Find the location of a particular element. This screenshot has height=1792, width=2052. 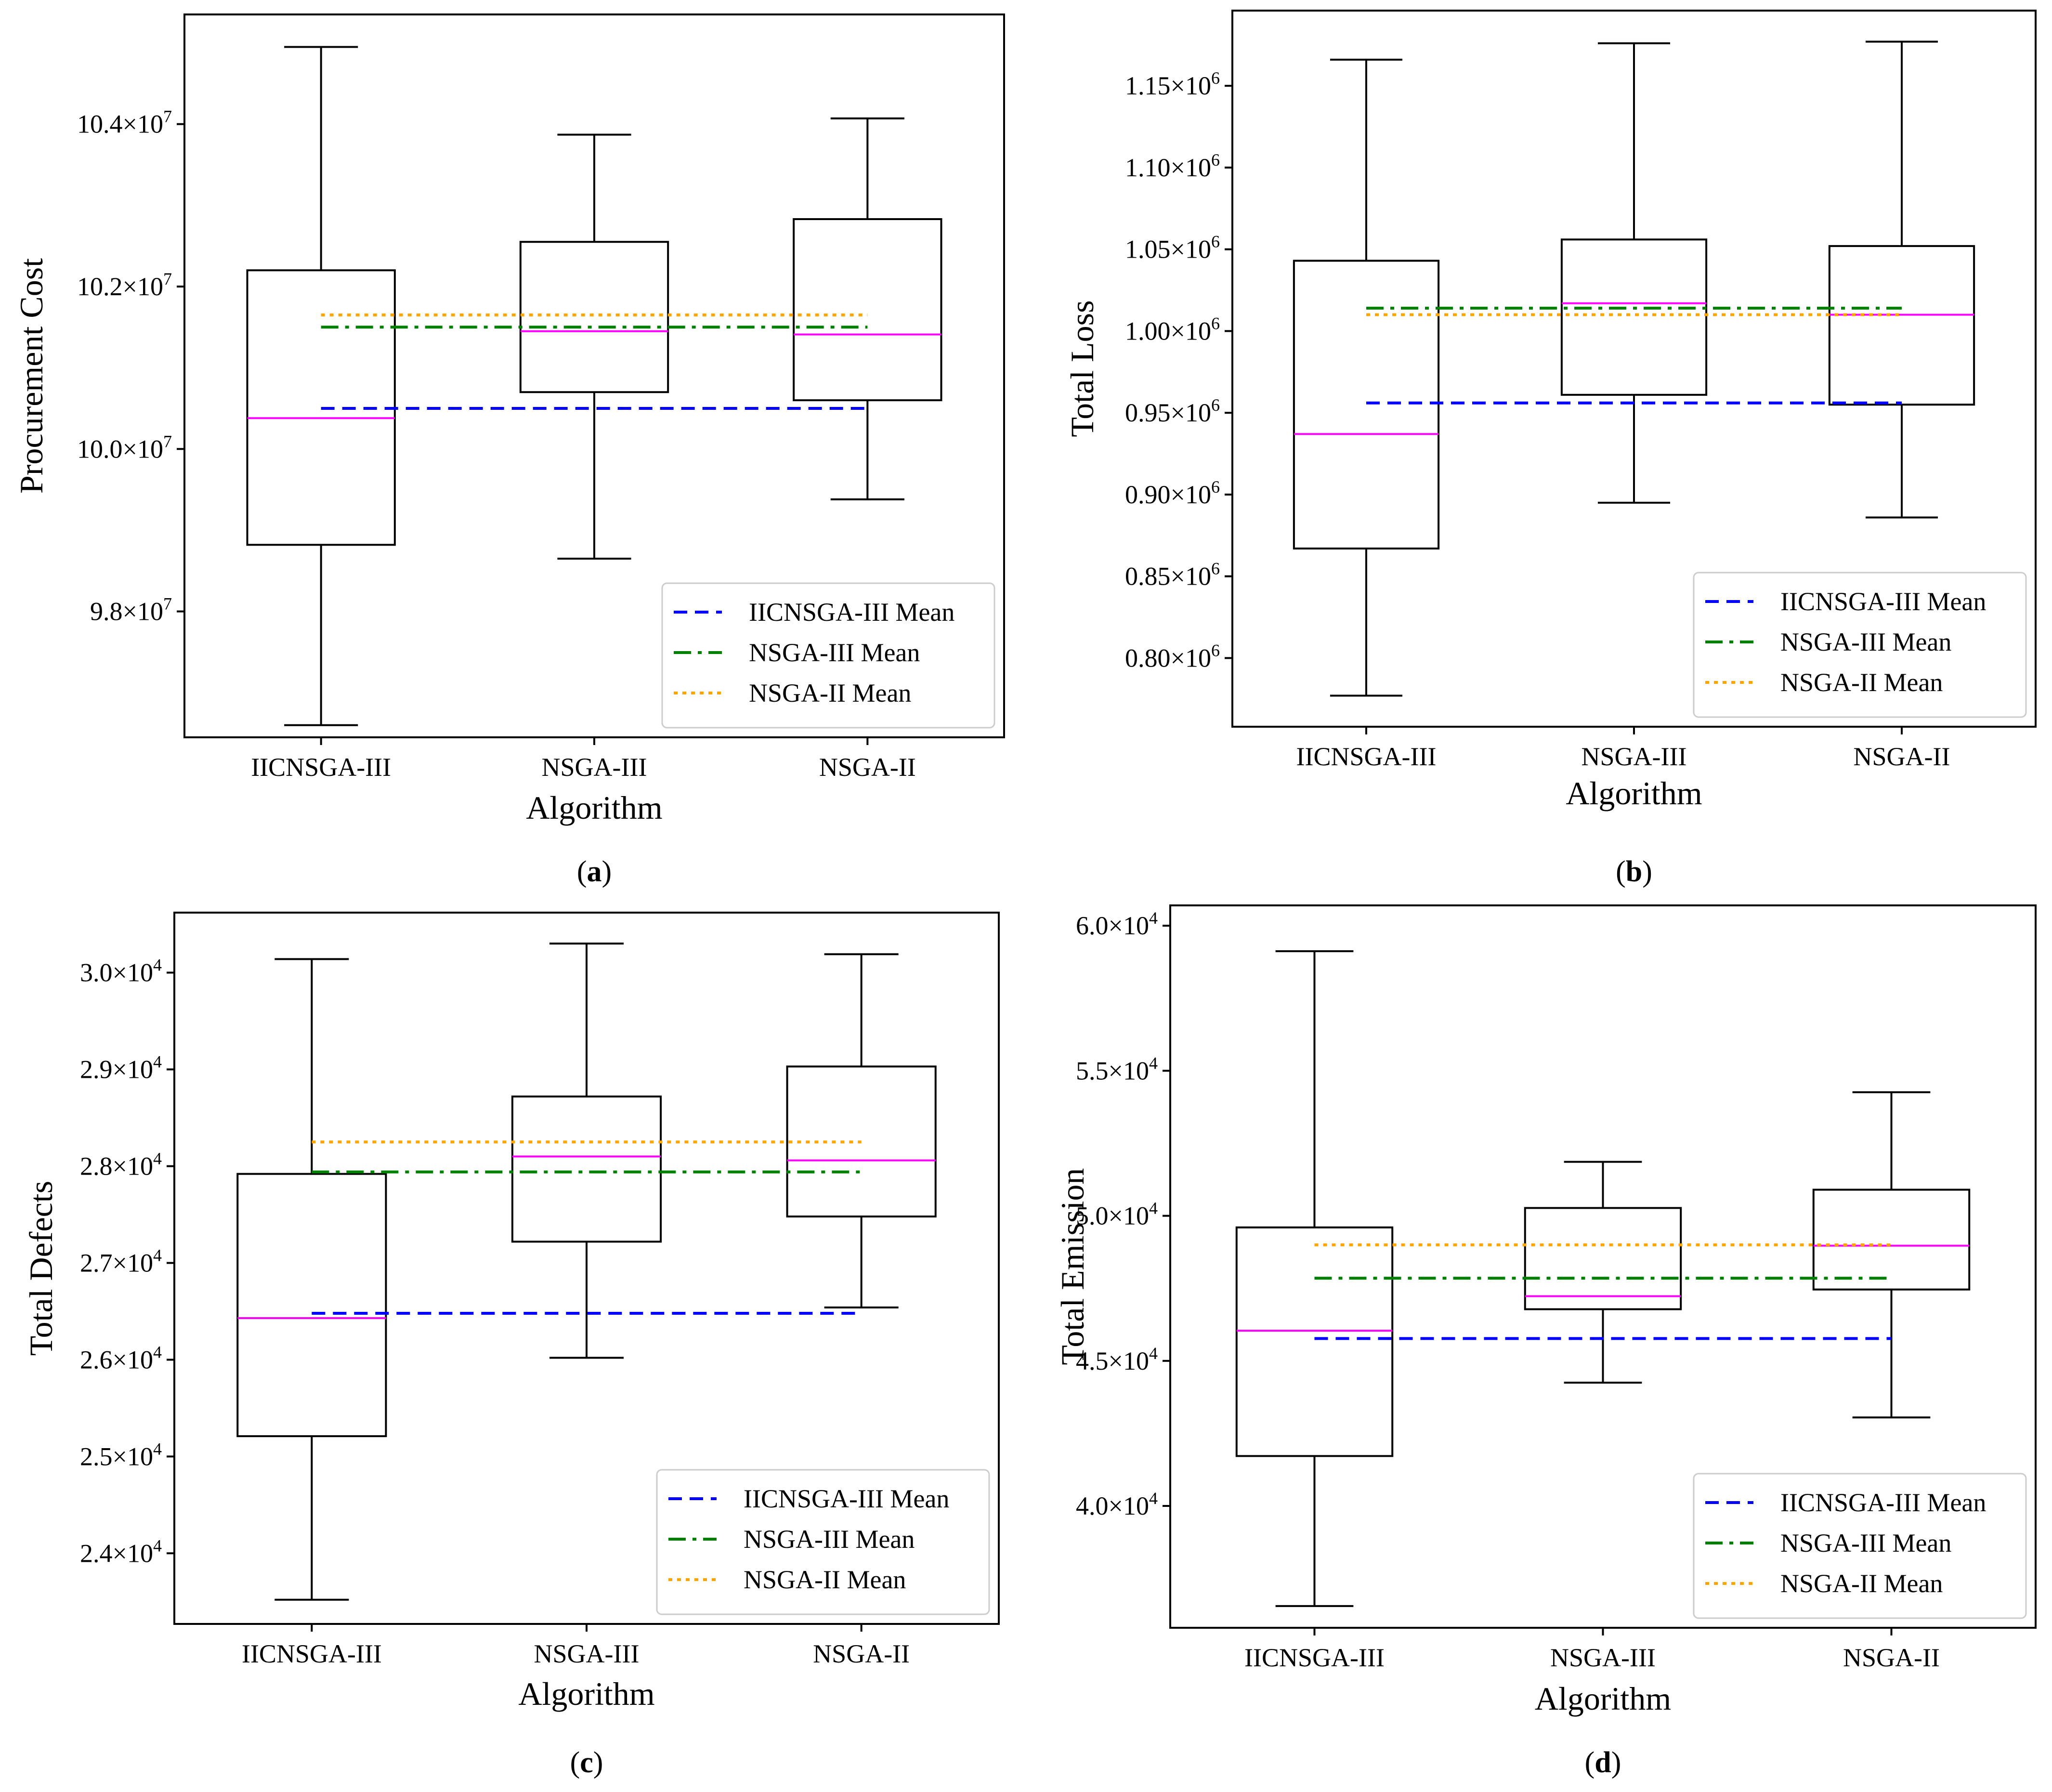

y-axis-label: Total Emission is located at coordinates (1072, 1267).